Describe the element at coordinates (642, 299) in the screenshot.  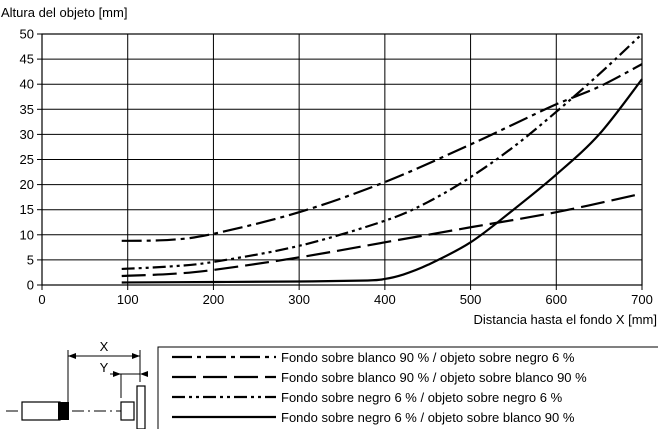
I see `x-tick-label-7: 700` at that location.